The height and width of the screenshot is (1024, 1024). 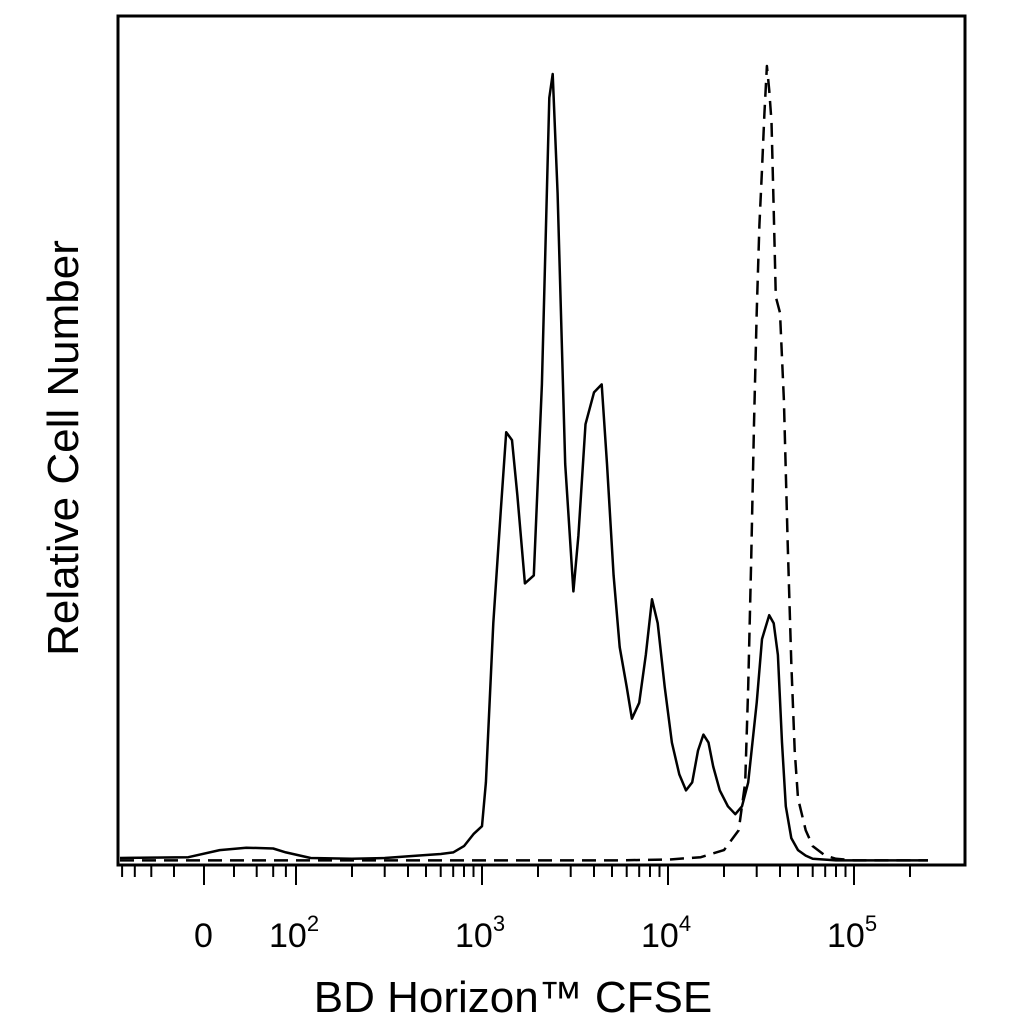 I want to click on x-tick-label: 10³, so click(x=480, y=933).